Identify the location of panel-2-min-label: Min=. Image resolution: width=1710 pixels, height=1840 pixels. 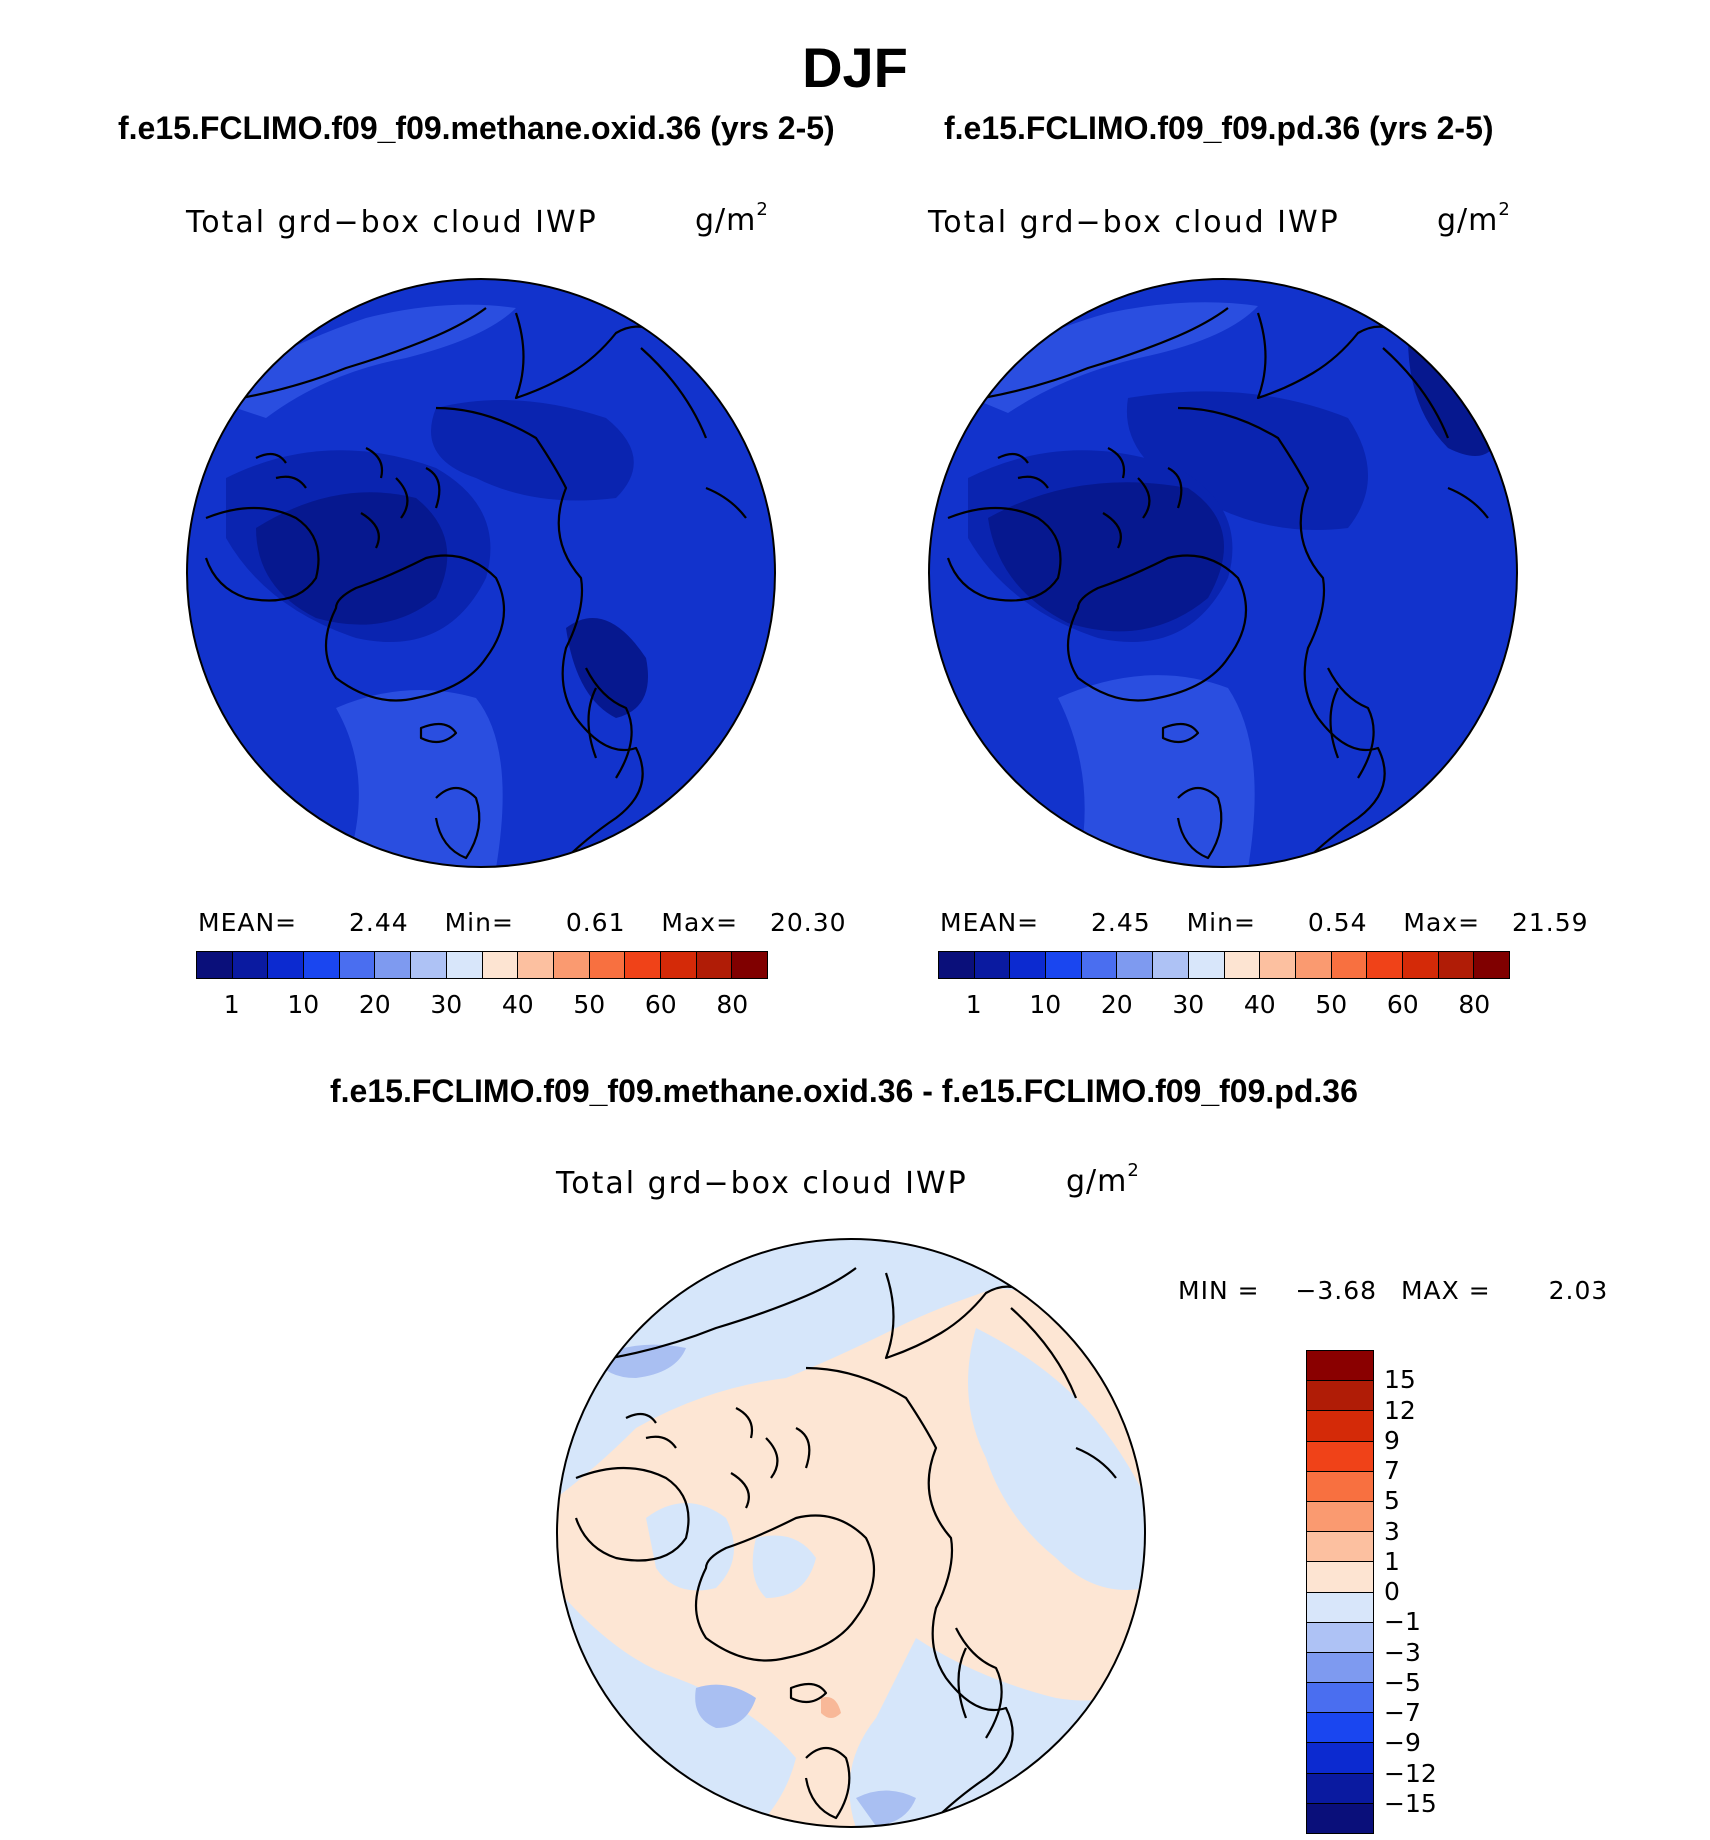
(1221, 922).